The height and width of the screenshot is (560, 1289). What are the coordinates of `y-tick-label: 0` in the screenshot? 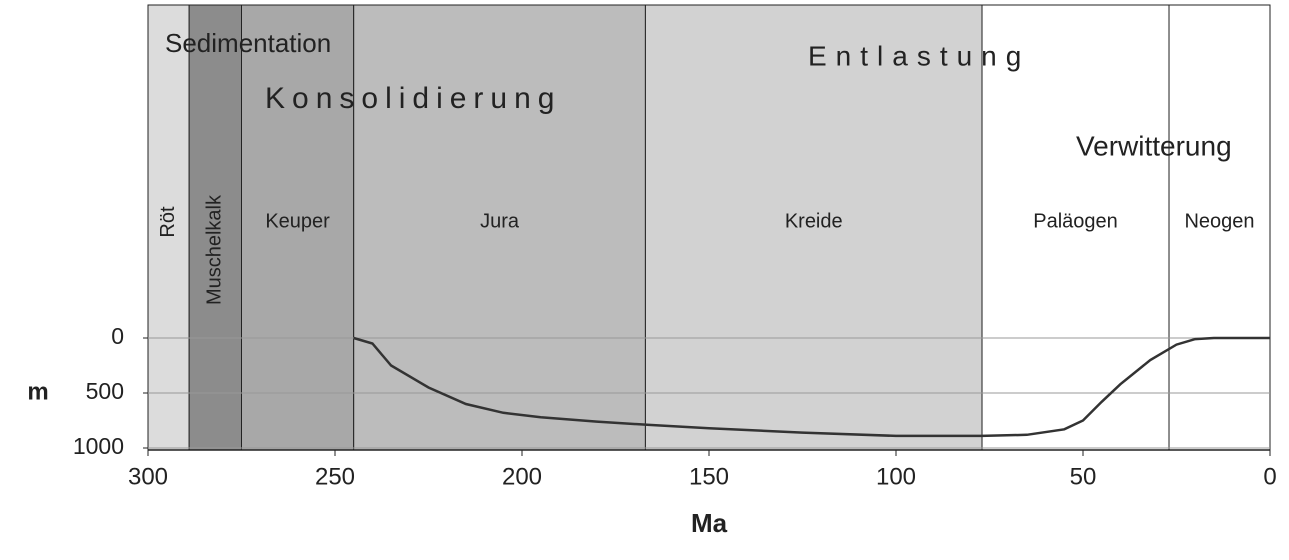 It's located at (117, 336).